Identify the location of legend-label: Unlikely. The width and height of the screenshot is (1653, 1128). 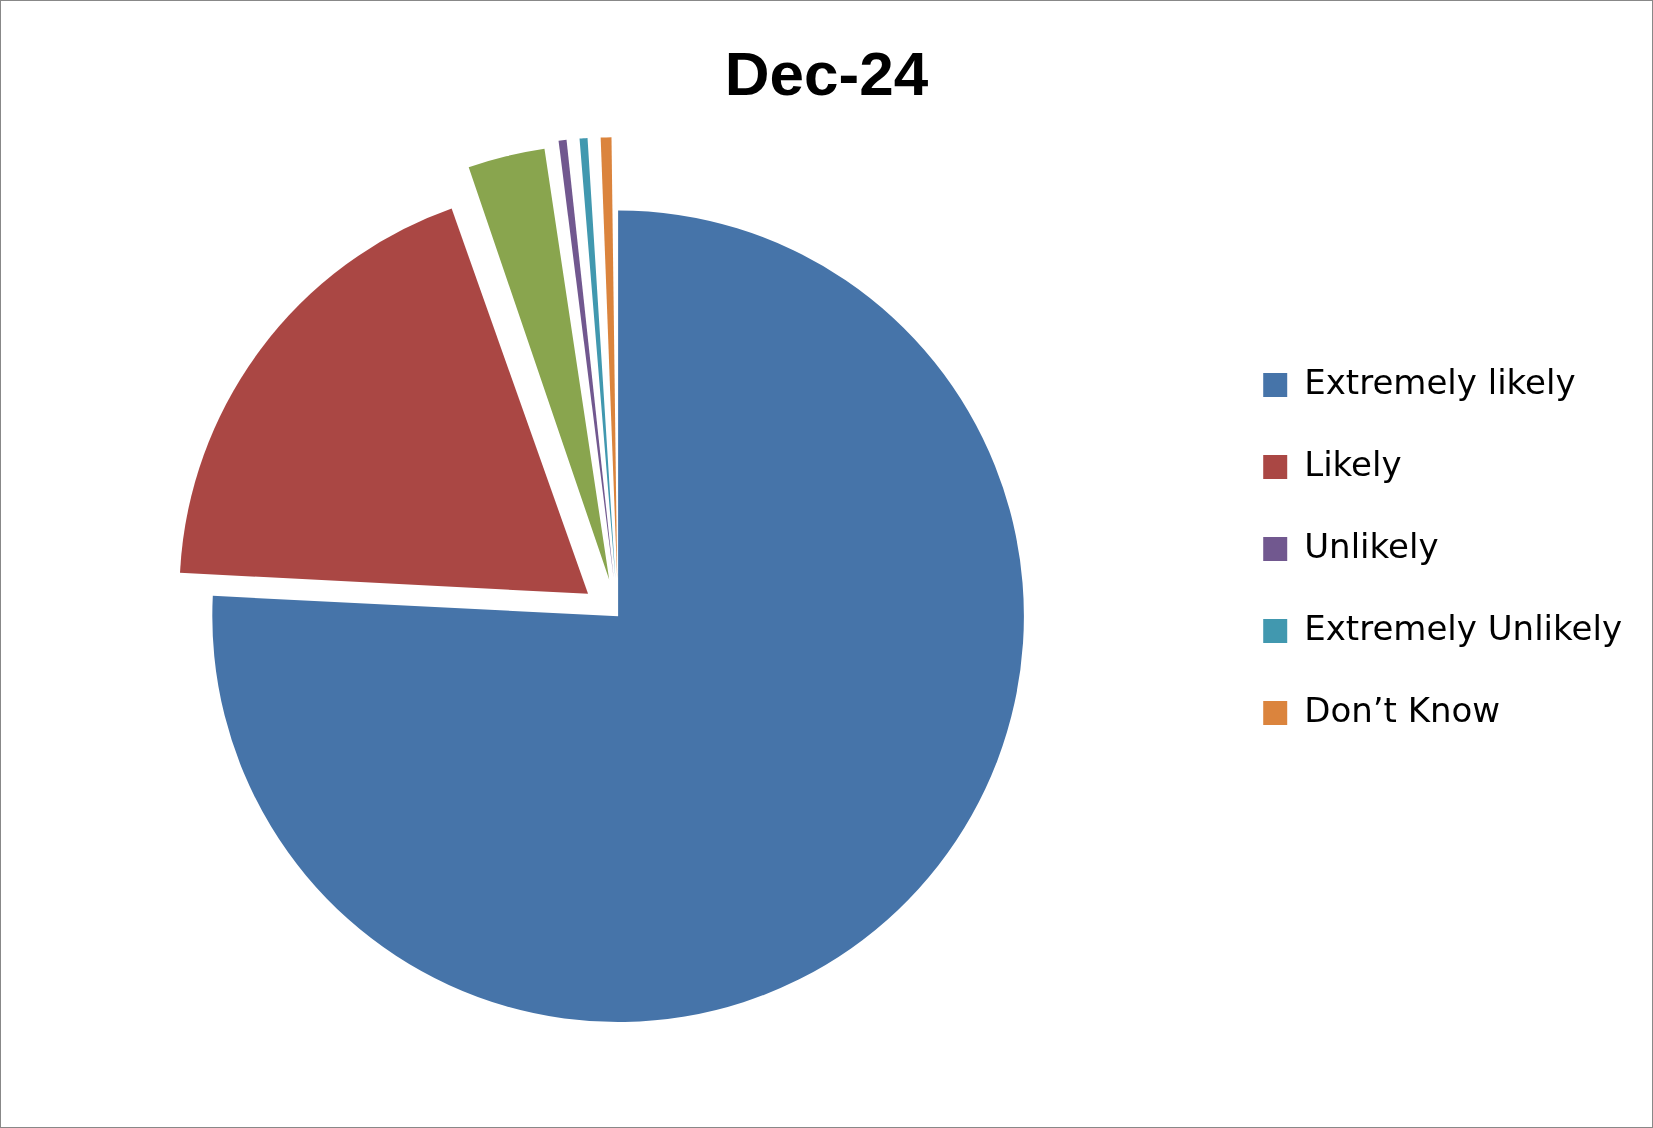
(1371, 545).